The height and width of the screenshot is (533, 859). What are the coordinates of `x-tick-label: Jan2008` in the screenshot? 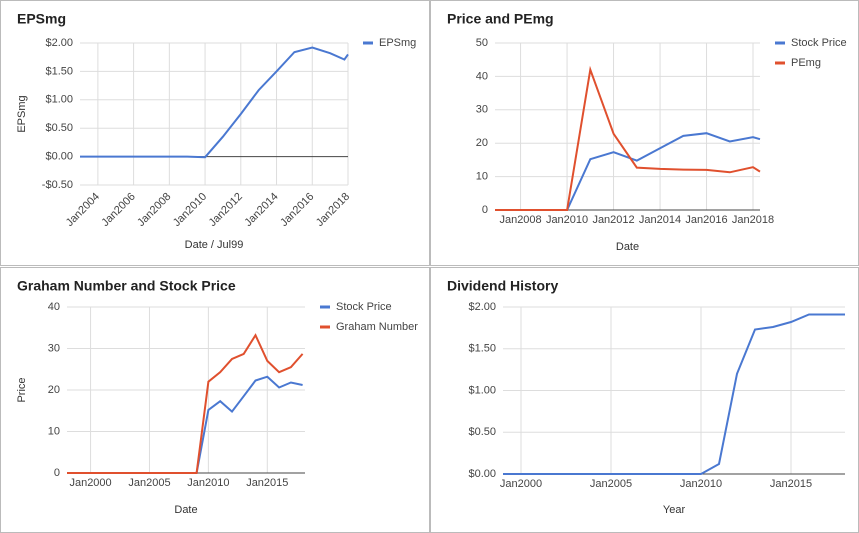 It's located at (520, 220).